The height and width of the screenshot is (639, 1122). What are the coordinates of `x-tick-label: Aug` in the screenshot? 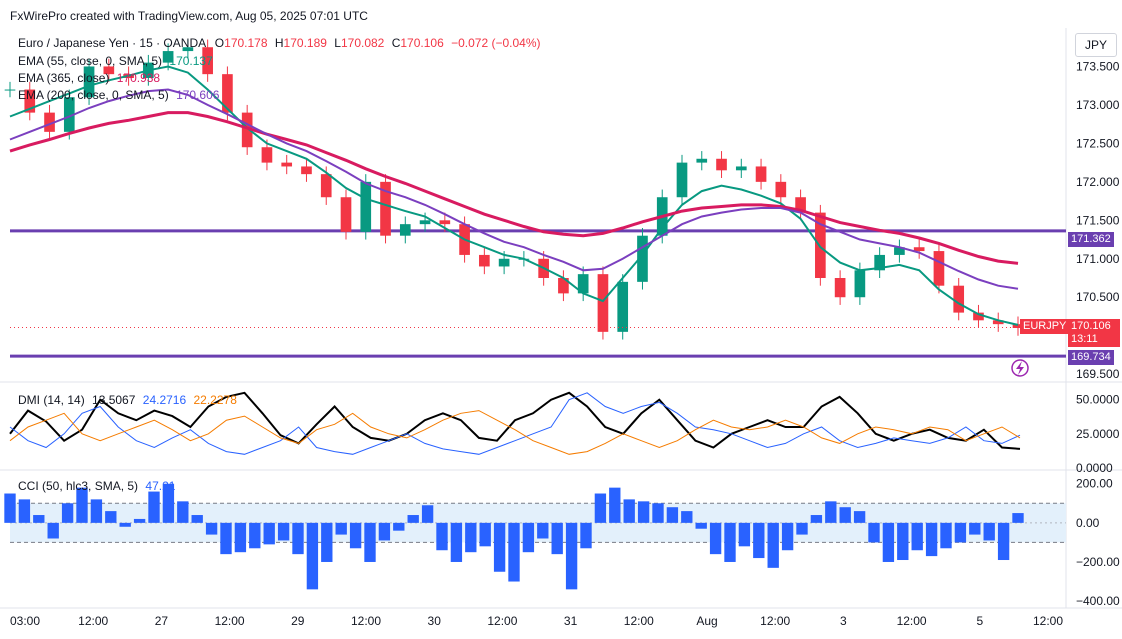 It's located at (706, 621).